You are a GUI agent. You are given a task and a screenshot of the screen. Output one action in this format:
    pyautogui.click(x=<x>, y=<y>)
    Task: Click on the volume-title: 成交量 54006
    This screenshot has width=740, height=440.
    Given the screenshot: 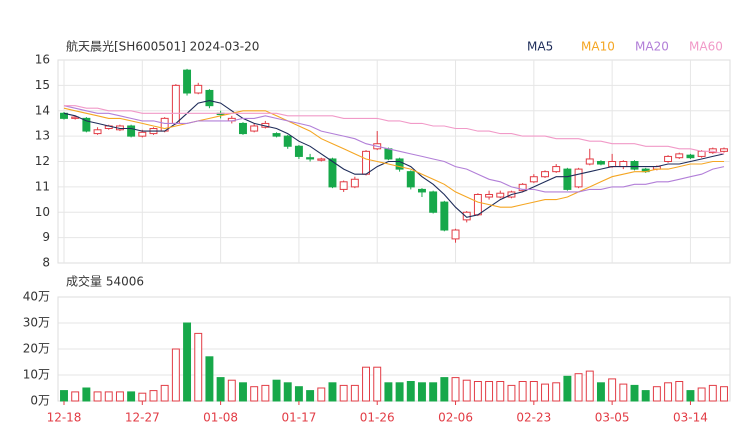 What is the action you would take?
    pyautogui.click(x=105, y=281)
    